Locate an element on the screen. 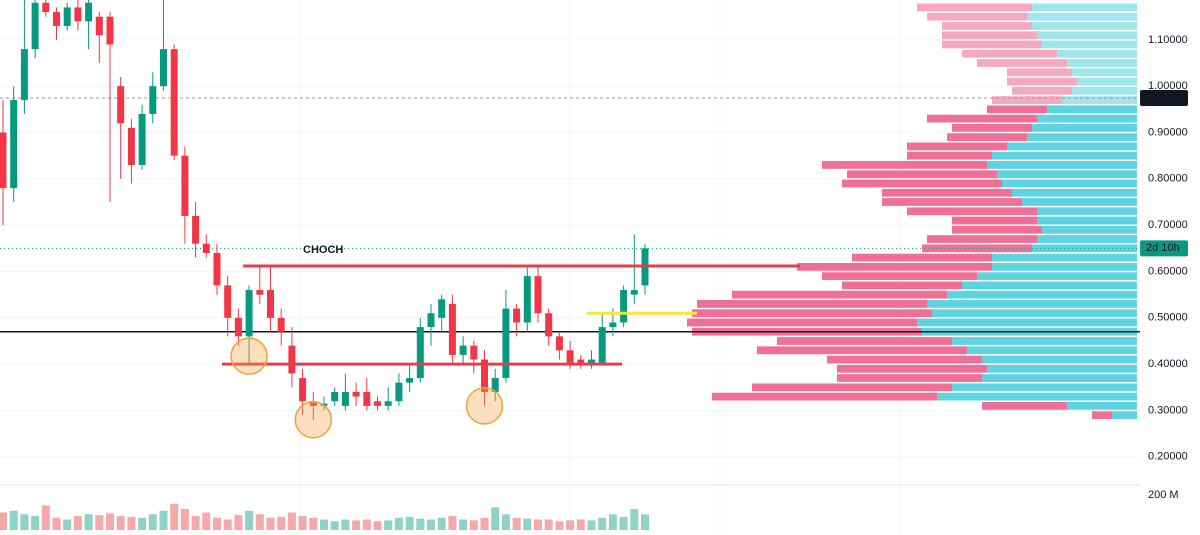 The image size is (1200, 535). marker-price-box is located at coordinates (1164, 98).